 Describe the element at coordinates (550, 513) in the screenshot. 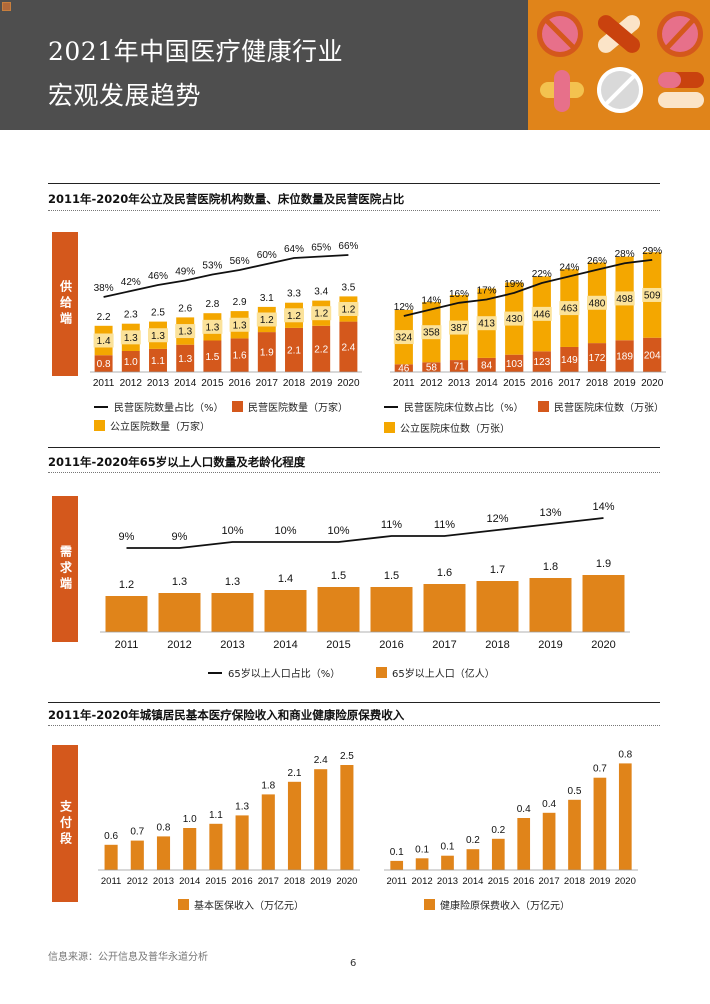

I see `line-point-label: 13%` at that location.